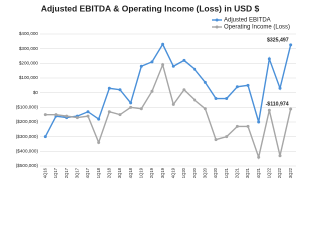 This screenshot has width=320, height=240. I want to click on x-tick-label: 4Q18, so click(130, 172).